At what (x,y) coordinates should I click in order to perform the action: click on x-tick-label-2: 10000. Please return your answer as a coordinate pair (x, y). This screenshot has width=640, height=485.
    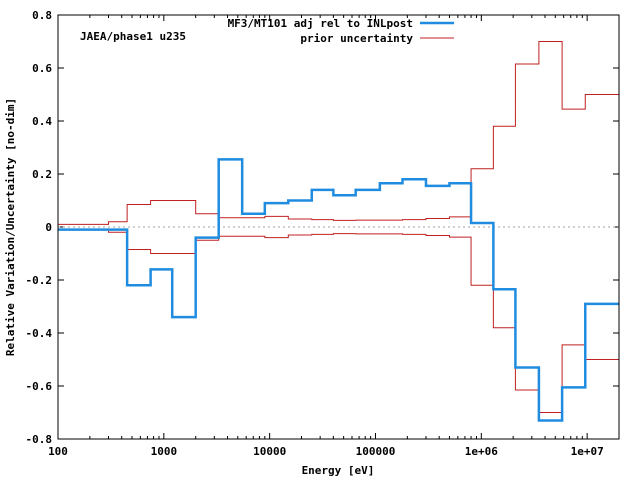
    Looking at the image, I should click on (269, 451).